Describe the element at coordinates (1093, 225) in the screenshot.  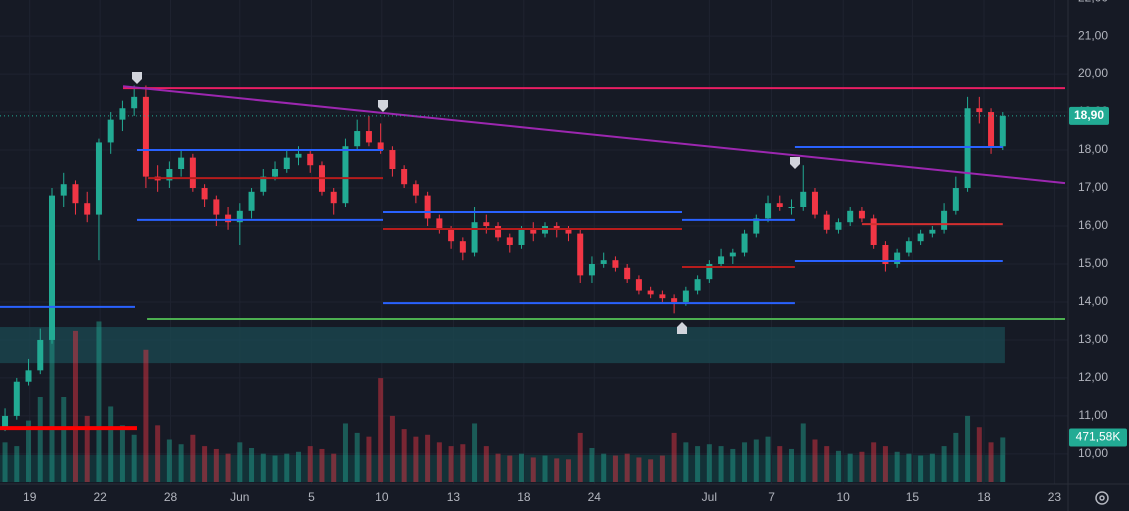
I see `y-tick-label: 16,00` at that location.